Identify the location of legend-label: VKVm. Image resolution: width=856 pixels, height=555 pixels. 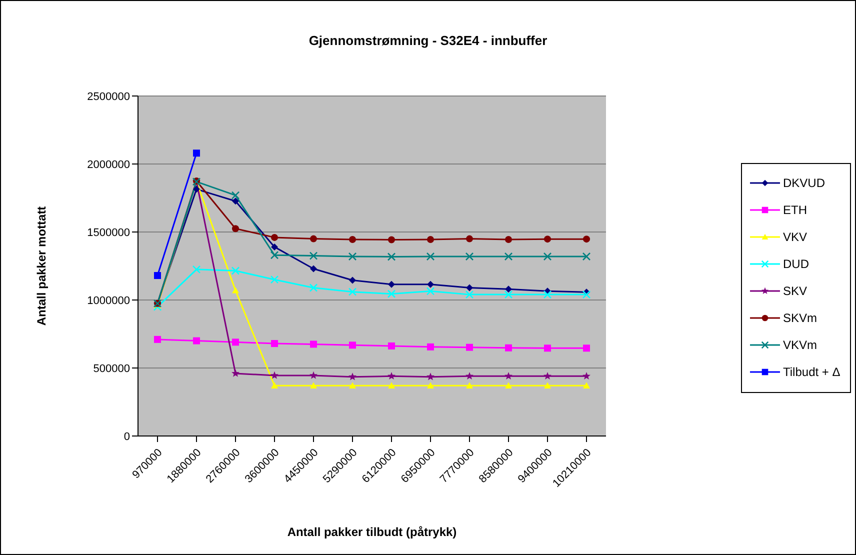
(800, 345).